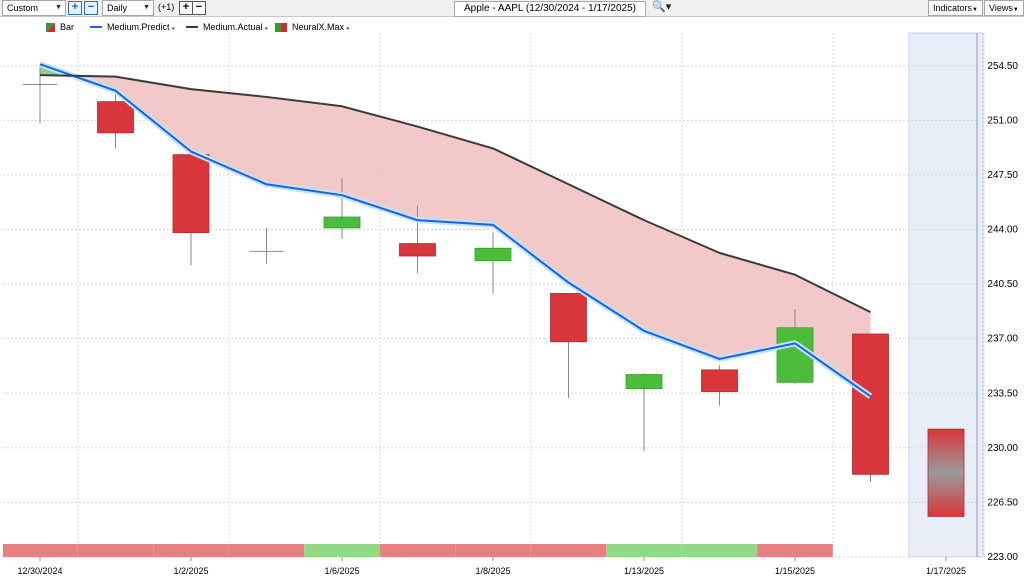  Describe the element at coordinates (795, 571) in the screenshot. I see `x-tick-label: 1/15/2025` at that location.